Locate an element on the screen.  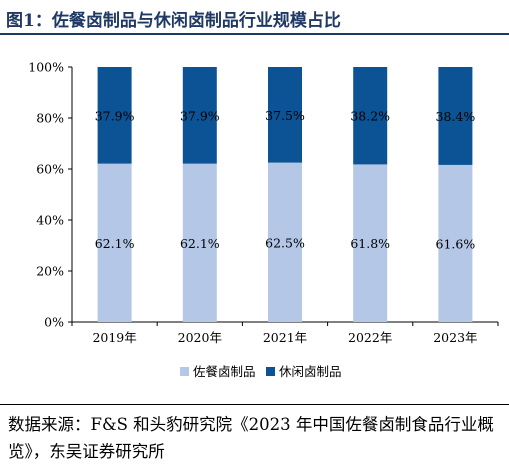
data-label: 61.6% is located at coordinates (456, 243).